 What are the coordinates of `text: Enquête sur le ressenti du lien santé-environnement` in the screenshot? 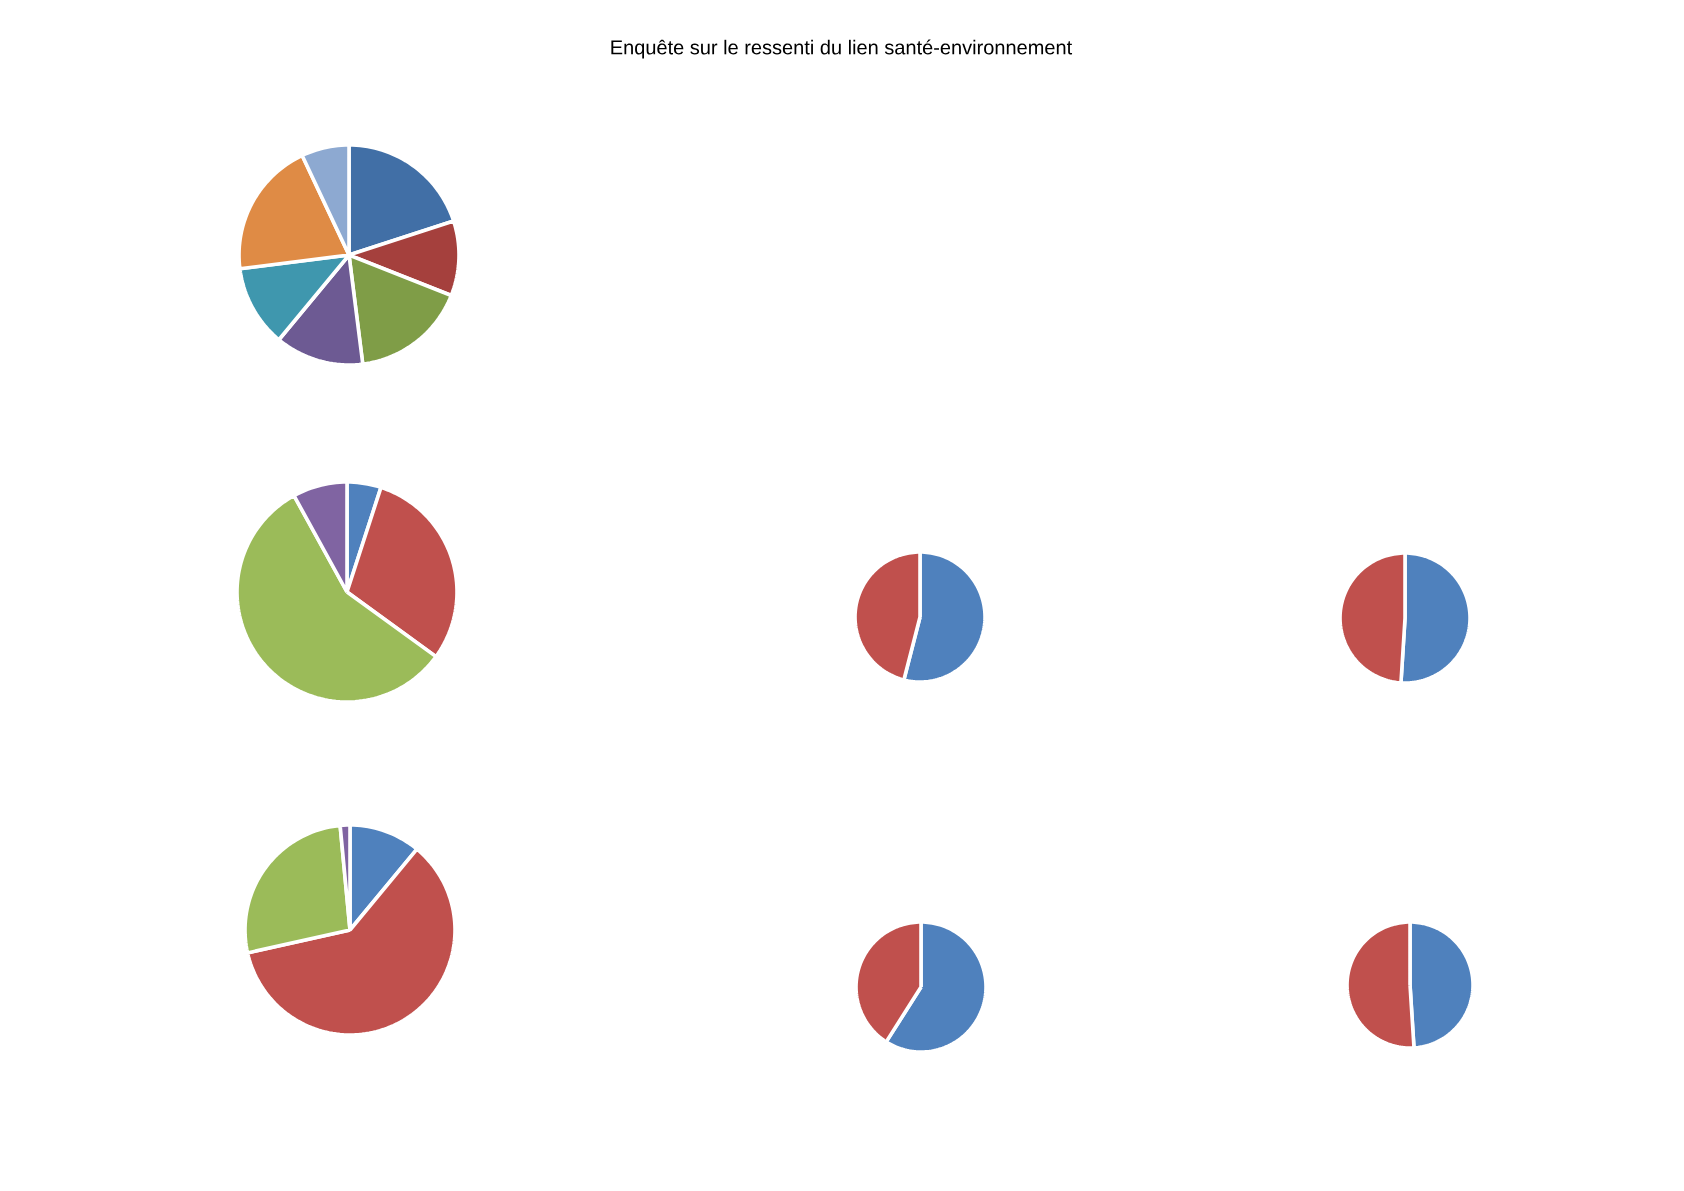 It's located at (842, 49).